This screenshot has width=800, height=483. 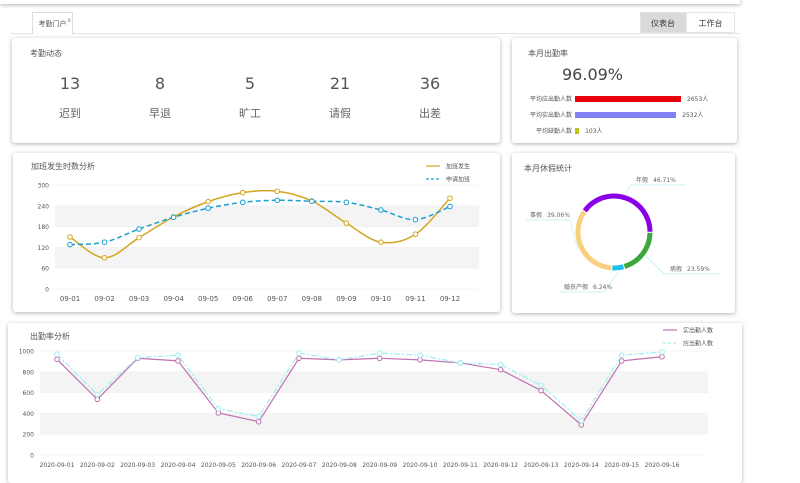 What do you see at coordinates (602, 287) in the screenshot?
I see `slice-percent: 6.24%` at bounding box center [602, 287].